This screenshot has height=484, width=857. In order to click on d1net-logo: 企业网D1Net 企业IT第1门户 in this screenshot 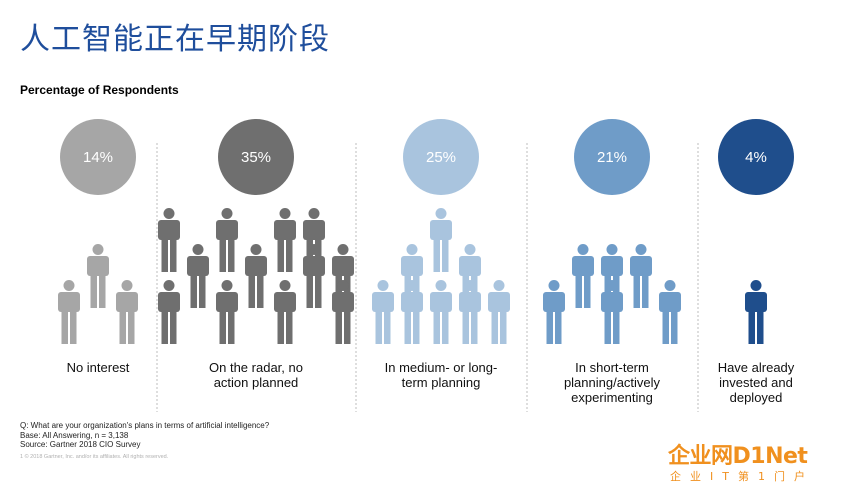, I will do `click(761, 460)`.